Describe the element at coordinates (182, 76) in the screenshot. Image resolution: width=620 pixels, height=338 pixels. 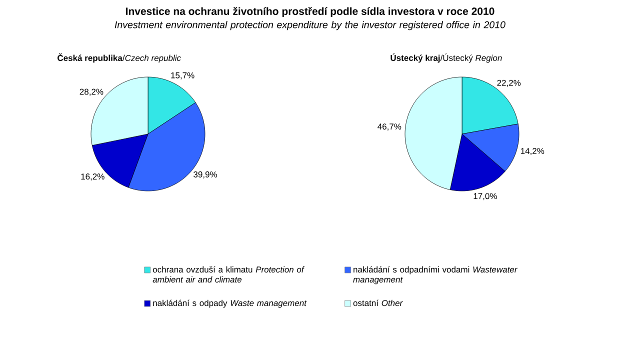
I see `data-label: 15,7%` at that location.